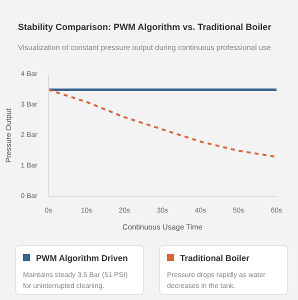 This screenshot has height=300, width=298. I want to click on legend-label: PWM Algorithm Driven, so click(82, 258).